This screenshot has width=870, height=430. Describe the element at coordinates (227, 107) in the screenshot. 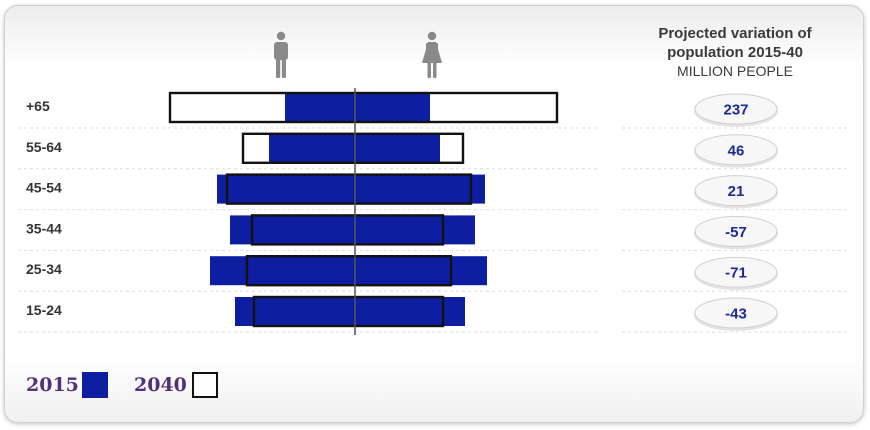

I see `bar-2040-male-extra-+65` at that location.